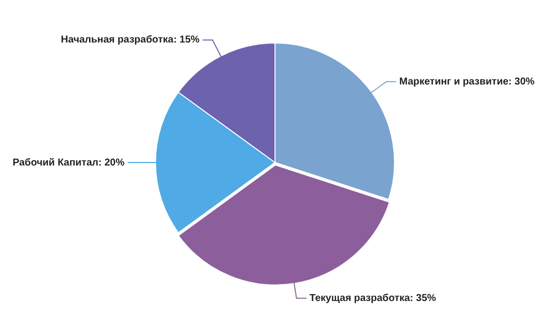  Describe the element at coordinates (373, 298) in the screenshot. I see `slice-label: Текущая разработка: 35%` at that location.